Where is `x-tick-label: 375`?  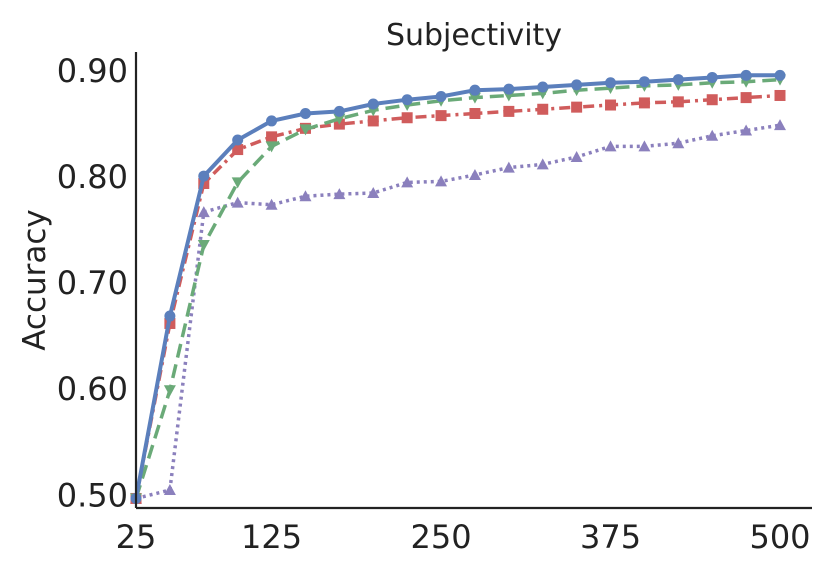 x-tick-label: 375 is located at coordinates (610, 537).